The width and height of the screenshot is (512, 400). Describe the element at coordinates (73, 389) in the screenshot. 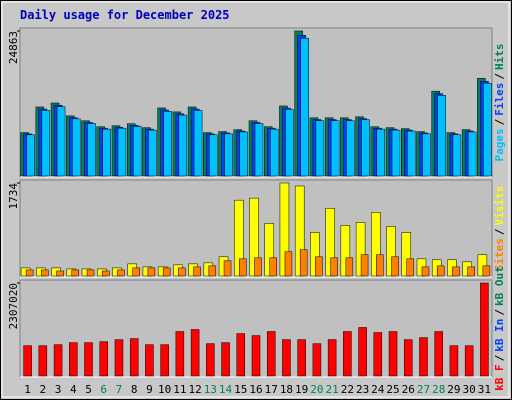

I see `x-tick-label: 4` at that location.